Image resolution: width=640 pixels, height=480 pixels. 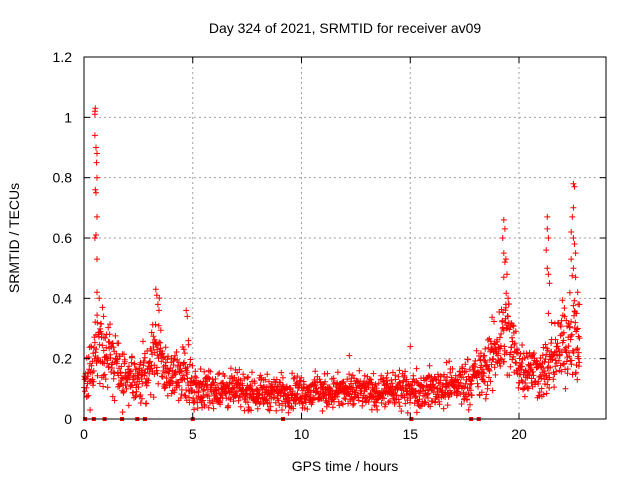 I want to click on y-tick-label: 1.2, so click(x=63, y=57).